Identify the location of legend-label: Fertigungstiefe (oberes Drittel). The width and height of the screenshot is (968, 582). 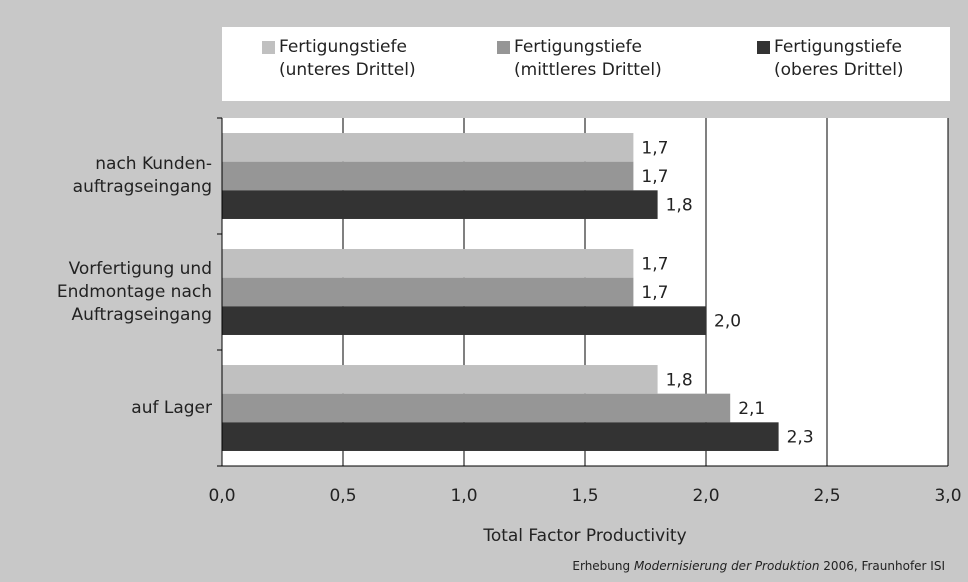
(839, 58).